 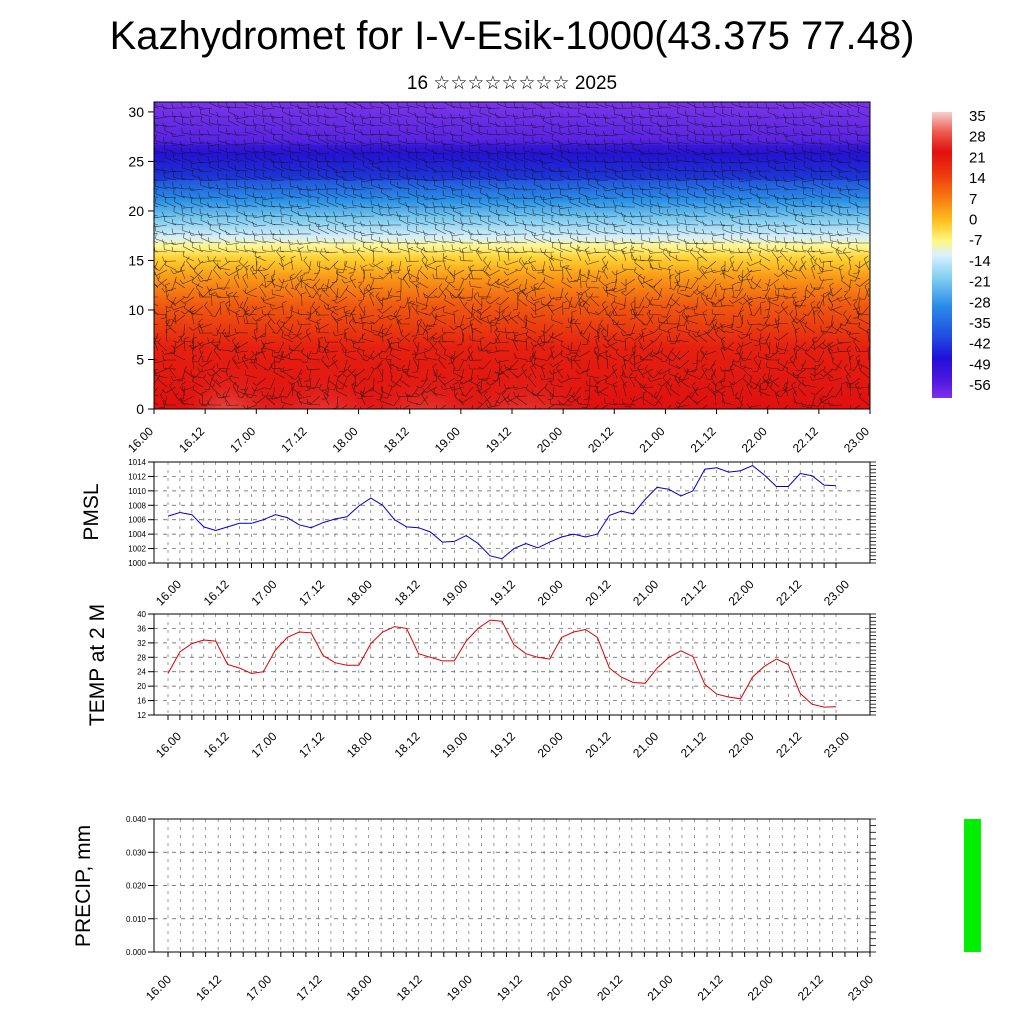 What do you see at coordinates (977, 157) in the screenshot?
I see `colorbar-label-2: 21` at bounding box center [977, 157].